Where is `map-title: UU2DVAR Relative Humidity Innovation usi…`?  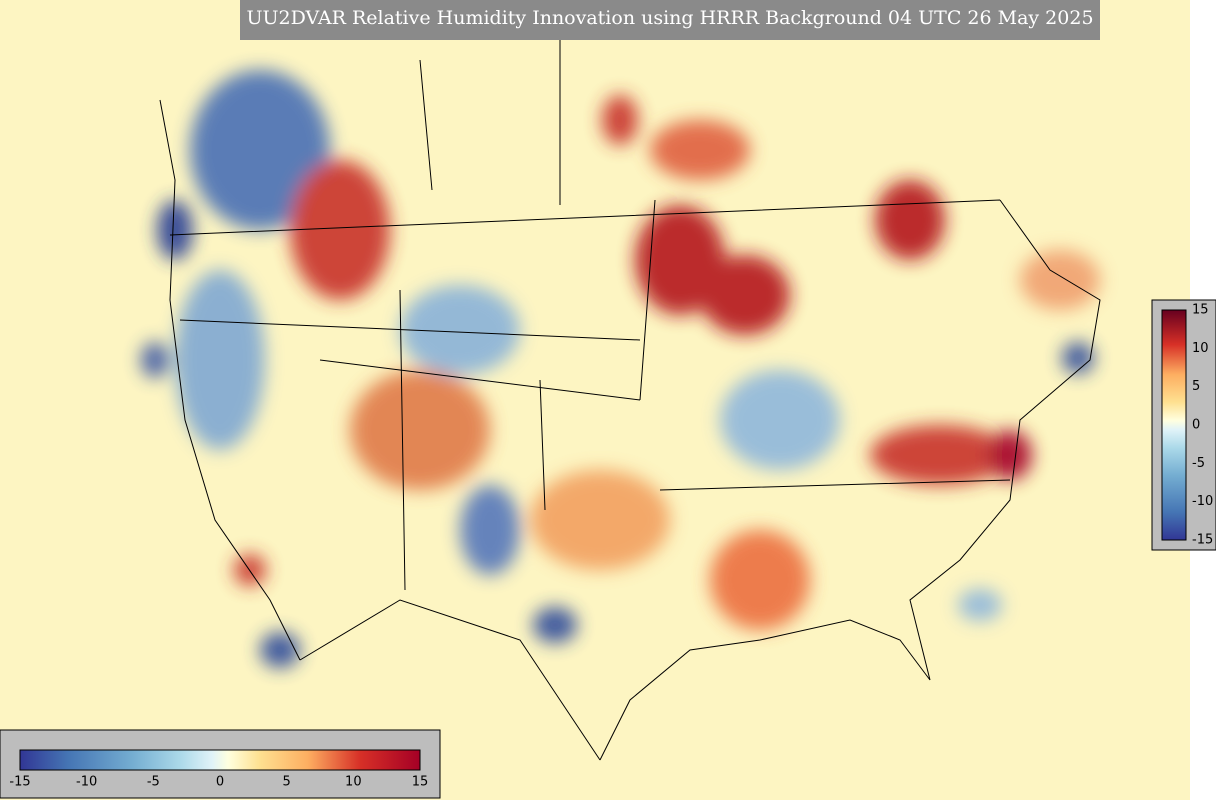
map-title: UU2DVAR Relative Humidity Innovation usi… is located at coordinates (669, 18).